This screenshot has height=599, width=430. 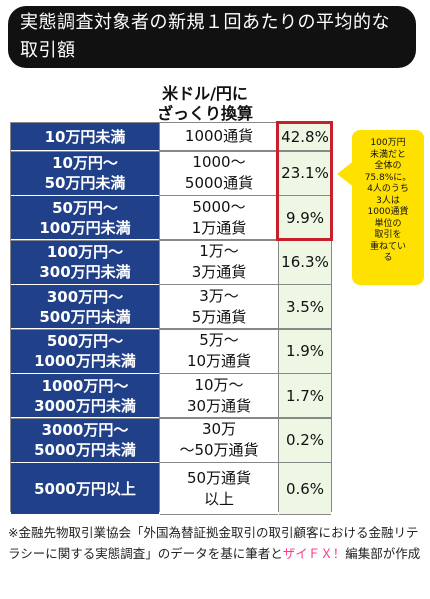 I want to click on percentage-cell: 16.3%, so click(x=305, y=262).